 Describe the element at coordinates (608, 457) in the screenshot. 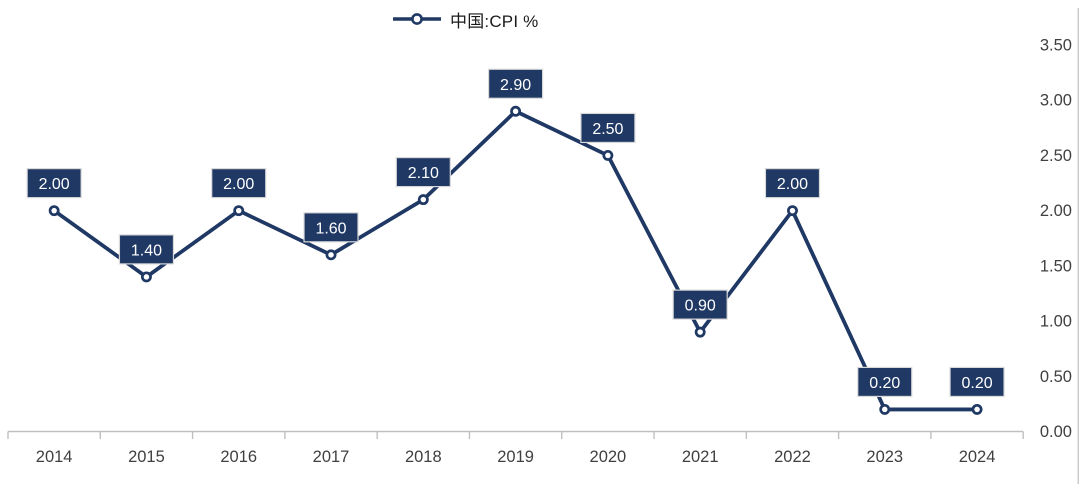

I see `x-axis-label: 2020` at that location.